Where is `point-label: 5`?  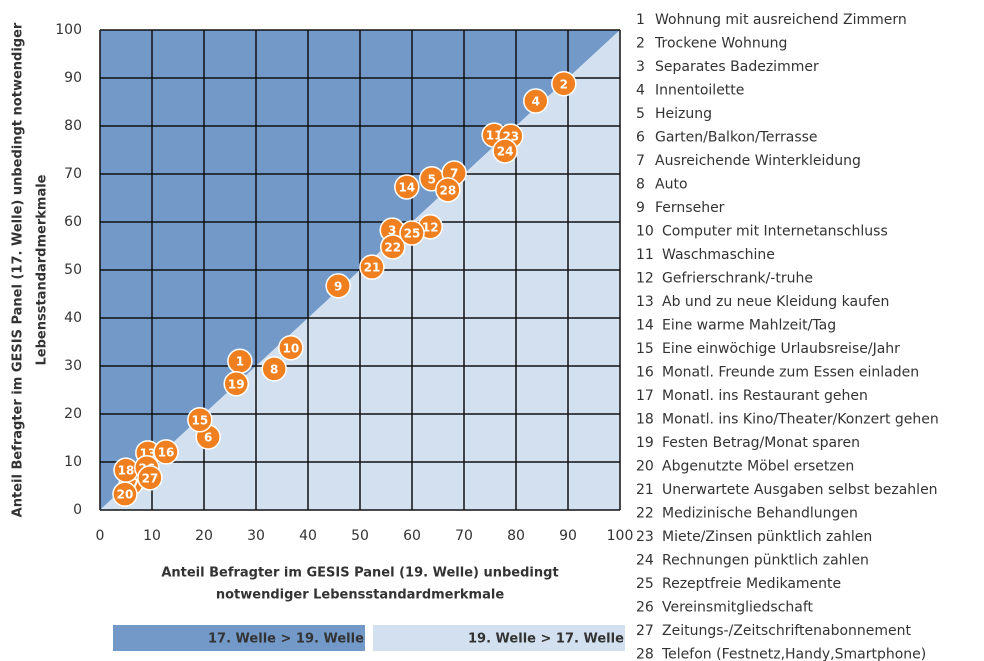
point-label: 5 is located at coordinates (432, 179).